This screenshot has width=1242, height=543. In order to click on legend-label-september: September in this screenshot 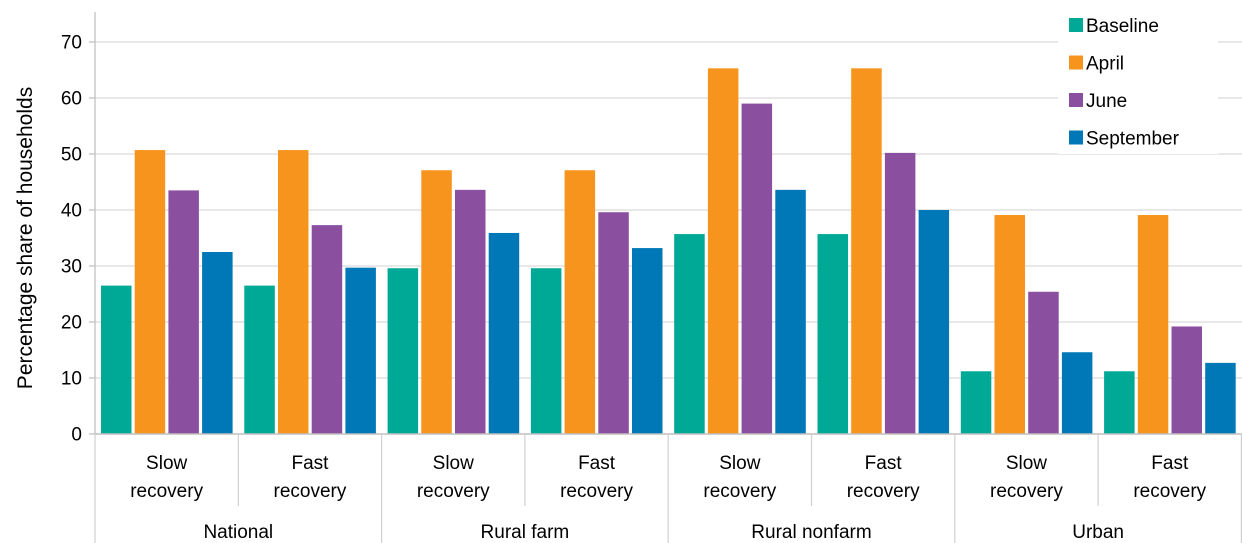, I will do `click(1133, 139)`.